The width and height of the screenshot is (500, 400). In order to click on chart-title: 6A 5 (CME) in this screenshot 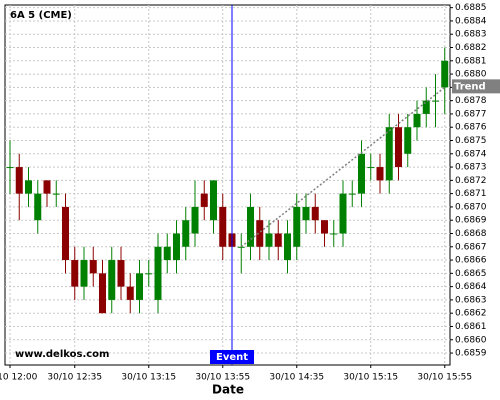, I will do `click(41, 15)`.